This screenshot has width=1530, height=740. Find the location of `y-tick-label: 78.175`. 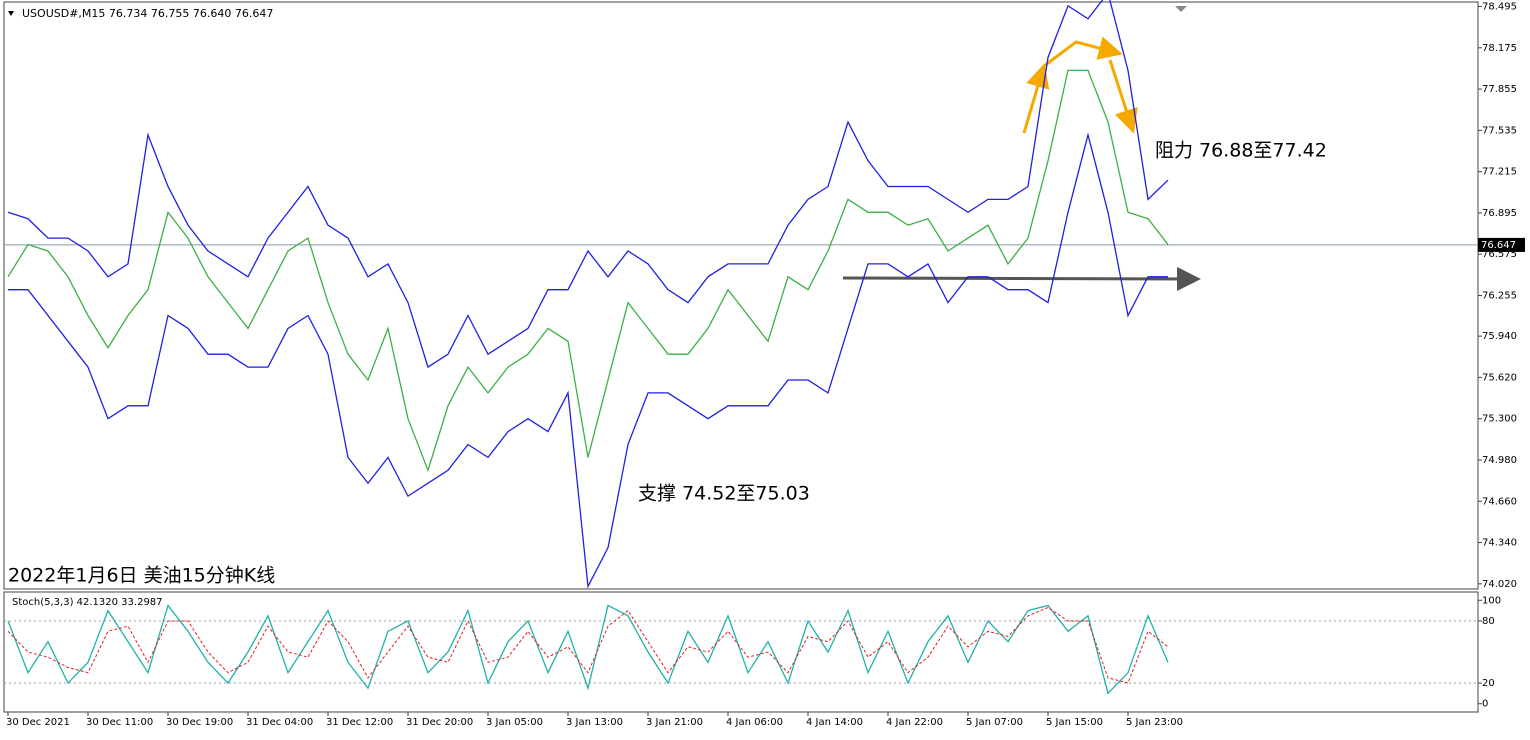

y-tick-label: 78.175 is located at coordinates (1499, 48).